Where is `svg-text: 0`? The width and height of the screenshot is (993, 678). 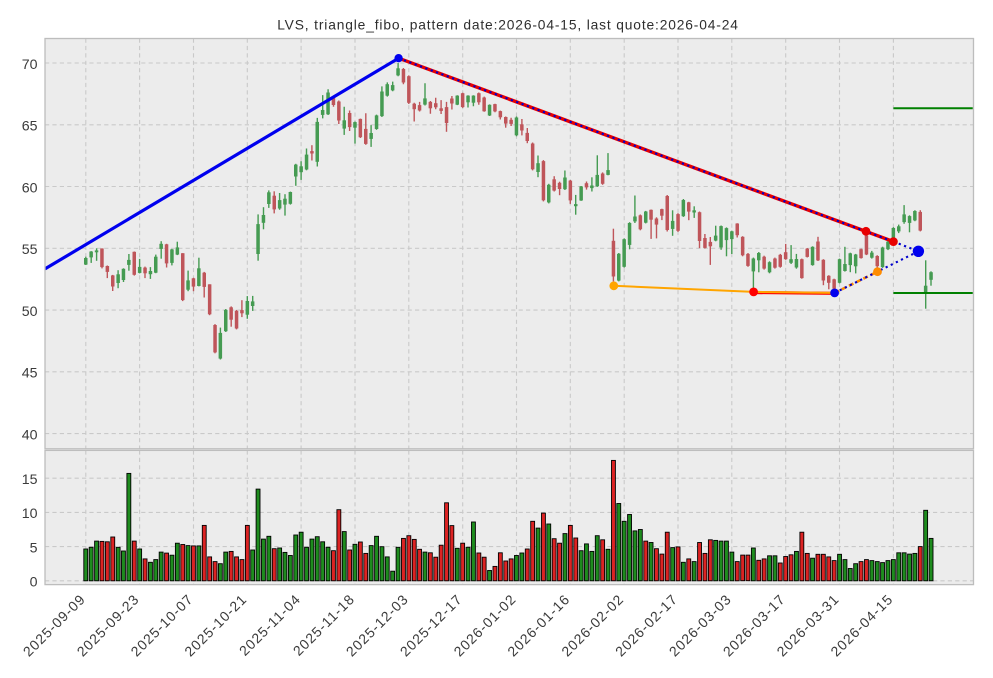 svg-text: 0 is located at coordinates (34, 583).